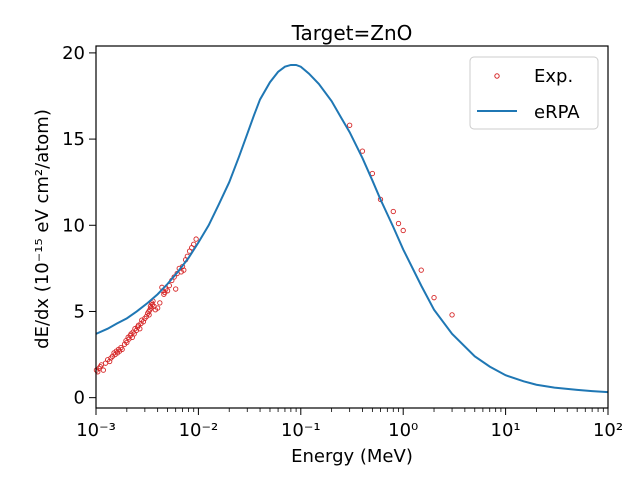 The height and width of the screenshot is (480, 640). What do you see at coordinates (352, 456) in the screenshot?
I see `x-axis-label: Energy (MeV)` at bounding box center [352, 456].